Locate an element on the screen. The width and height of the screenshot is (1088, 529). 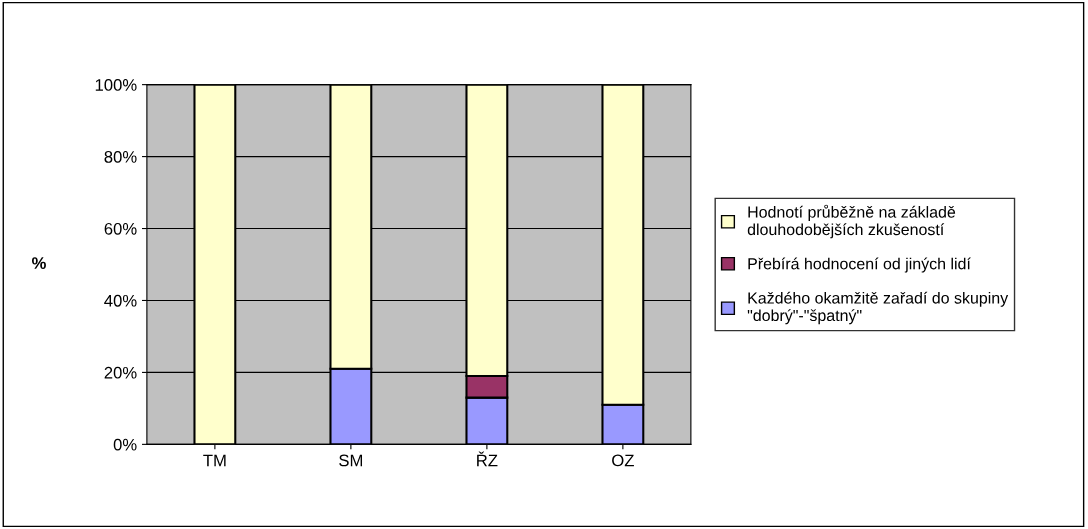
legend-label: Přebírá hodnocení od jiných lidí is located at coordinates (859, 265).